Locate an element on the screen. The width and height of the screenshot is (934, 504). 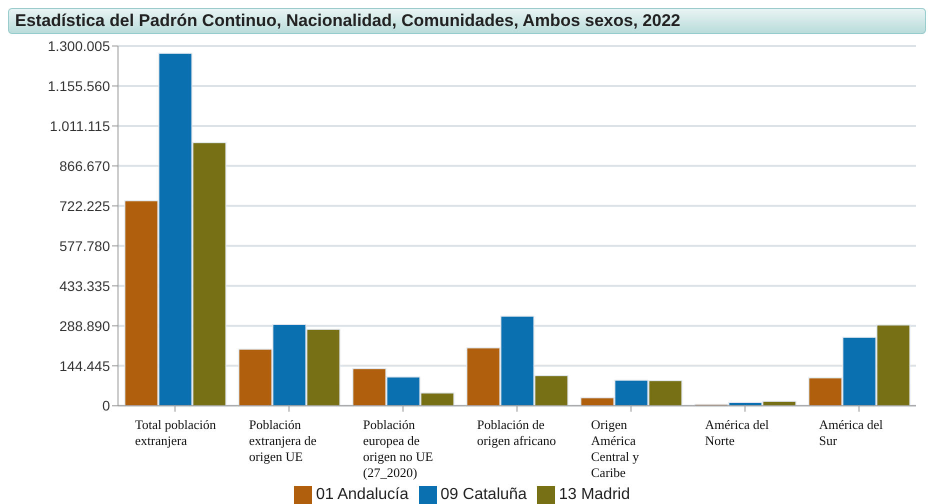
y-tick-label: 144.445 is located at coordinates (84, 366).